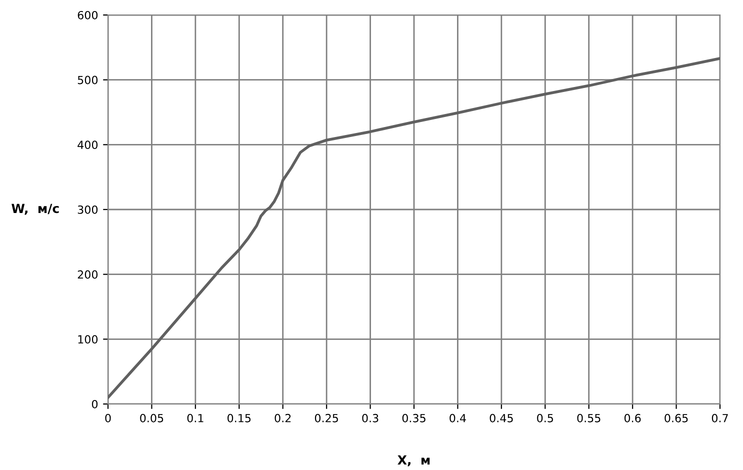 This screenshot has height=470, width=743. What do you see at coordinates (88, 274) in the screenshot?
I see `y-tick-label: 200` at bounding box center [88, 274].